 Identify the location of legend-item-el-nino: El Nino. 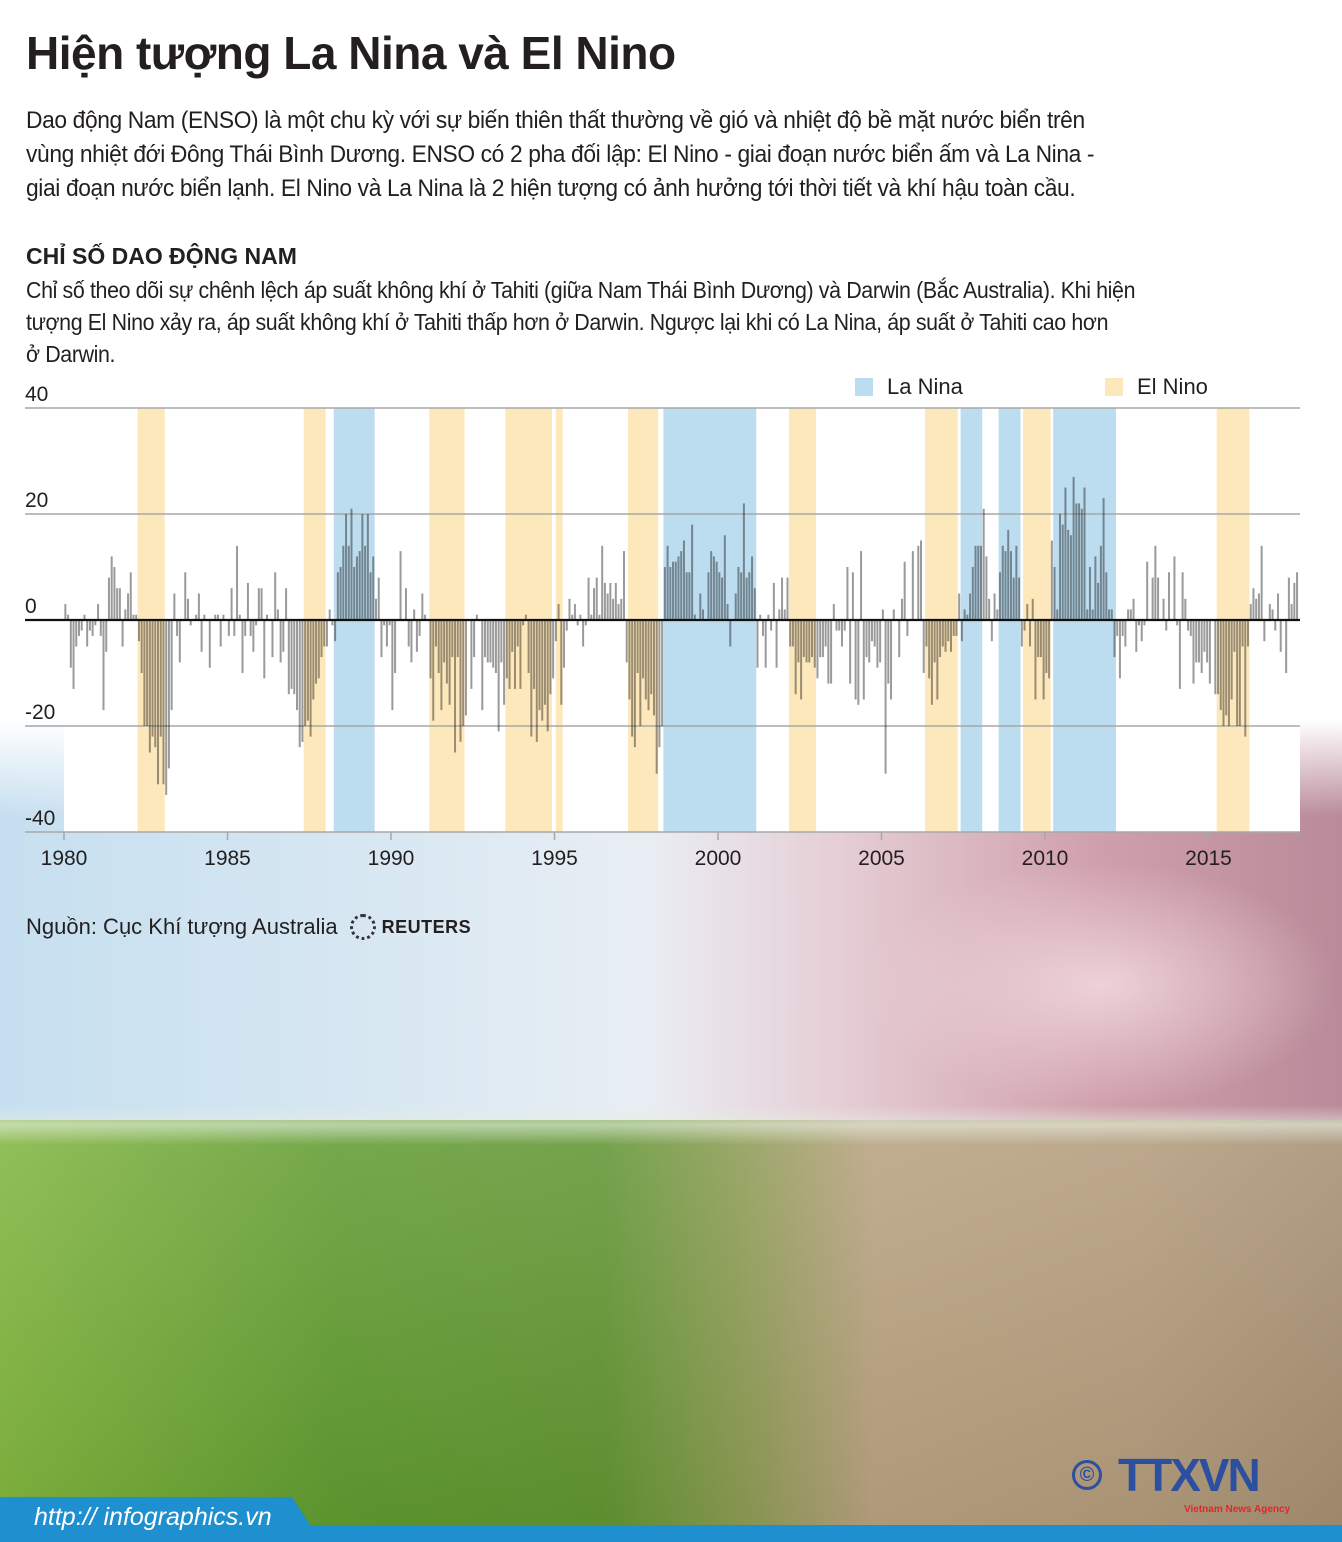
(1156, 387).